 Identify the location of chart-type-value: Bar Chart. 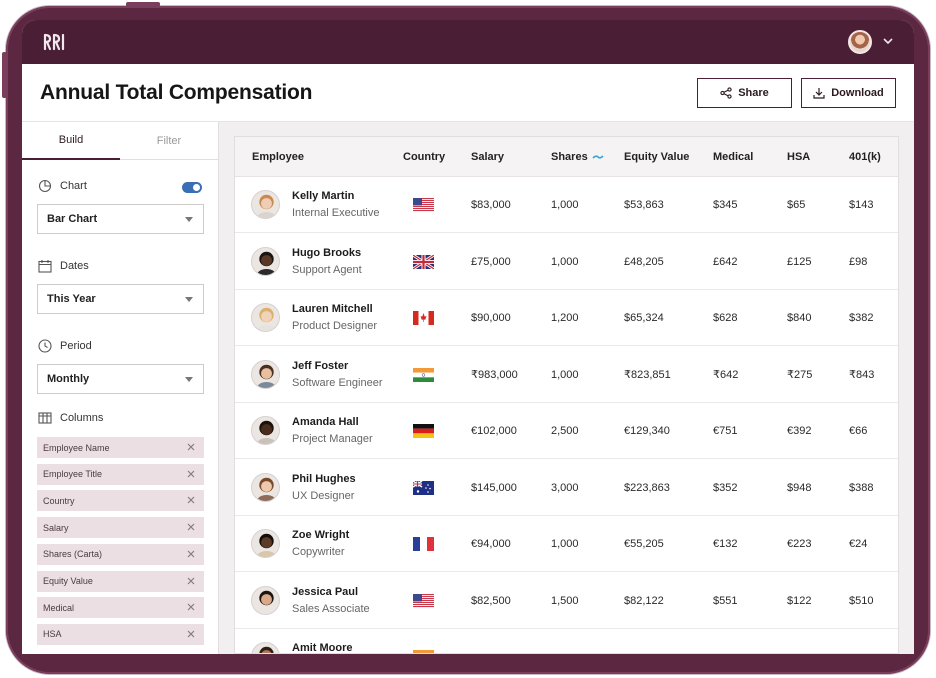
(72, 219).